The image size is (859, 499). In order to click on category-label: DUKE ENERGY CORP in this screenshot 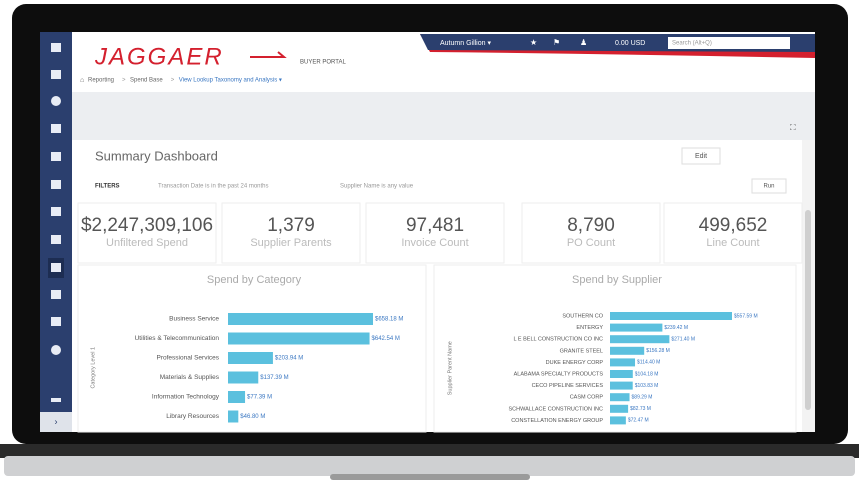, I will do `click(575, 363)`.